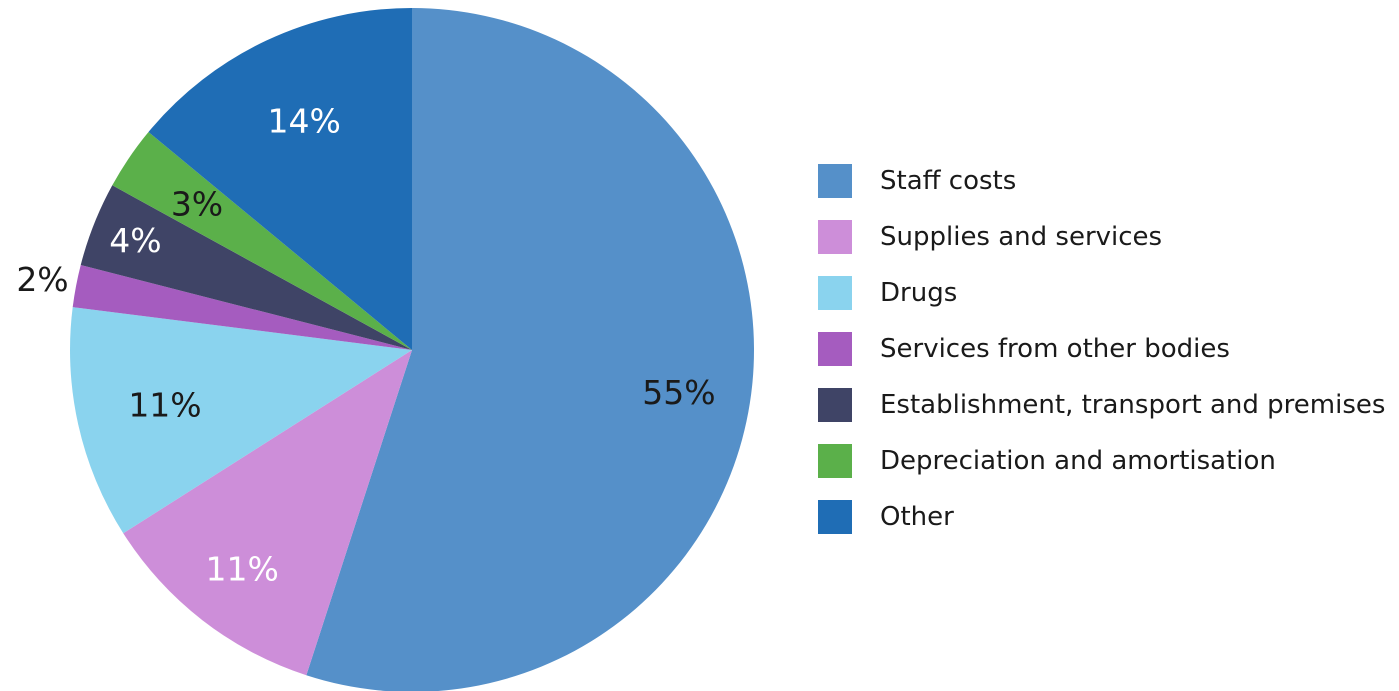  I want to click on legend-item-staff-costs: Staff costs, so click(917, 181).